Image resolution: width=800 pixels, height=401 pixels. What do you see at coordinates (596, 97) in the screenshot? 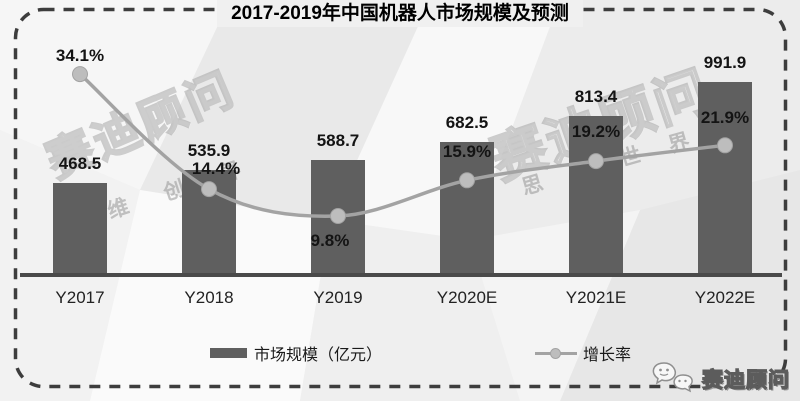
I see `bar-value-label: 813.4` at bounding box center [596, 97].